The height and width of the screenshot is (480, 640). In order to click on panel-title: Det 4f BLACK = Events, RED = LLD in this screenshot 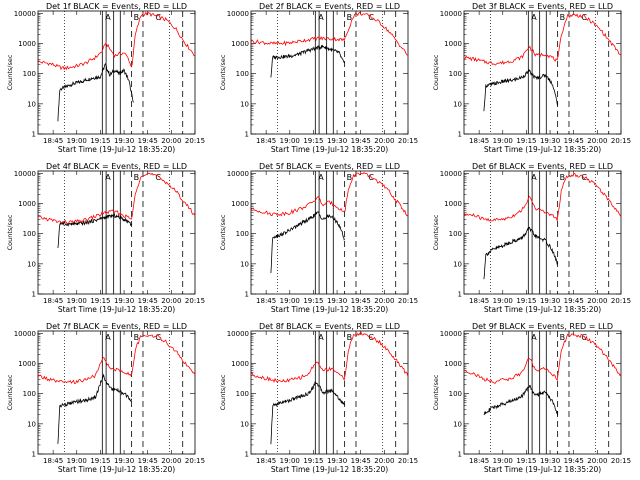, I will do `click(116, 166)`.